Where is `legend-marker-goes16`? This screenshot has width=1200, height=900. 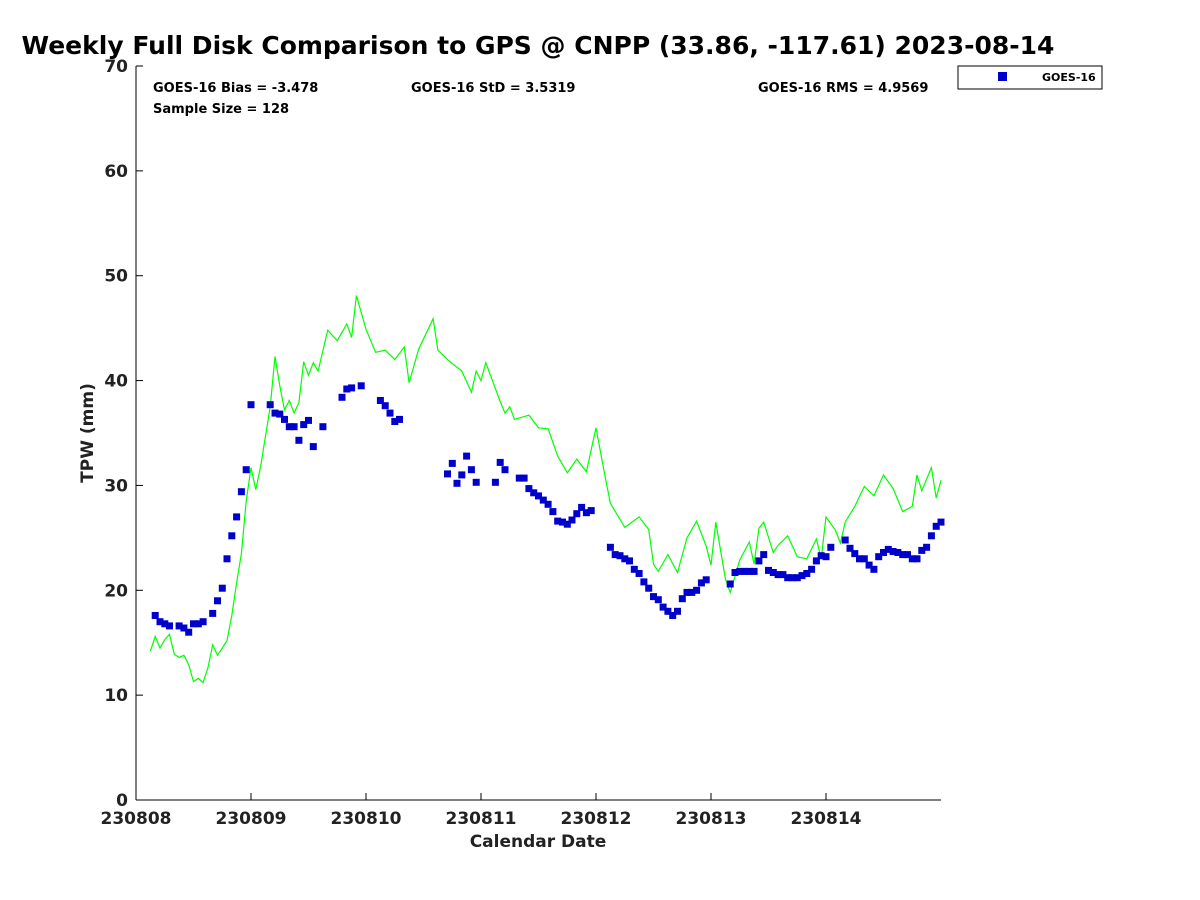 legend-marker-goes16 is located at coordinates (1002, 76).